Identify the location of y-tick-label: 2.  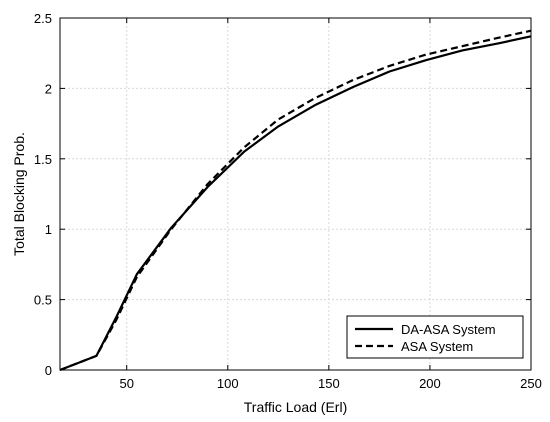
(48, 88).